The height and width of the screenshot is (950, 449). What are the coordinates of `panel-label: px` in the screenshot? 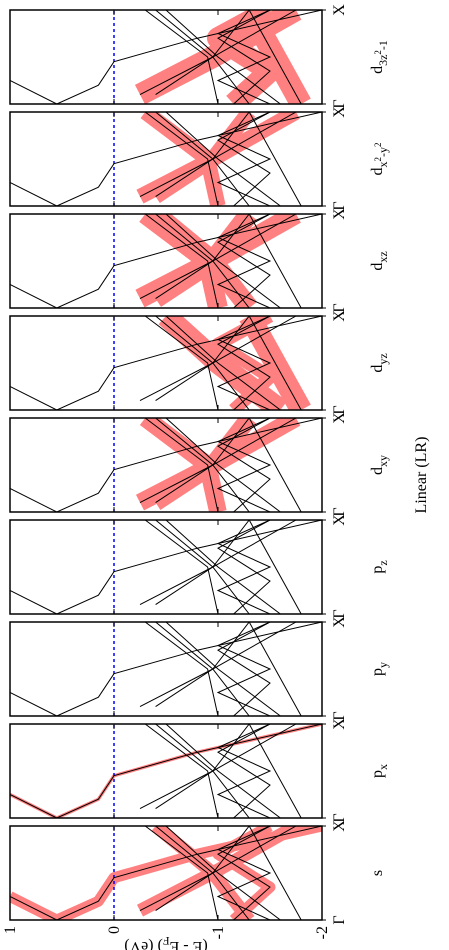 It's located at (379, 771).